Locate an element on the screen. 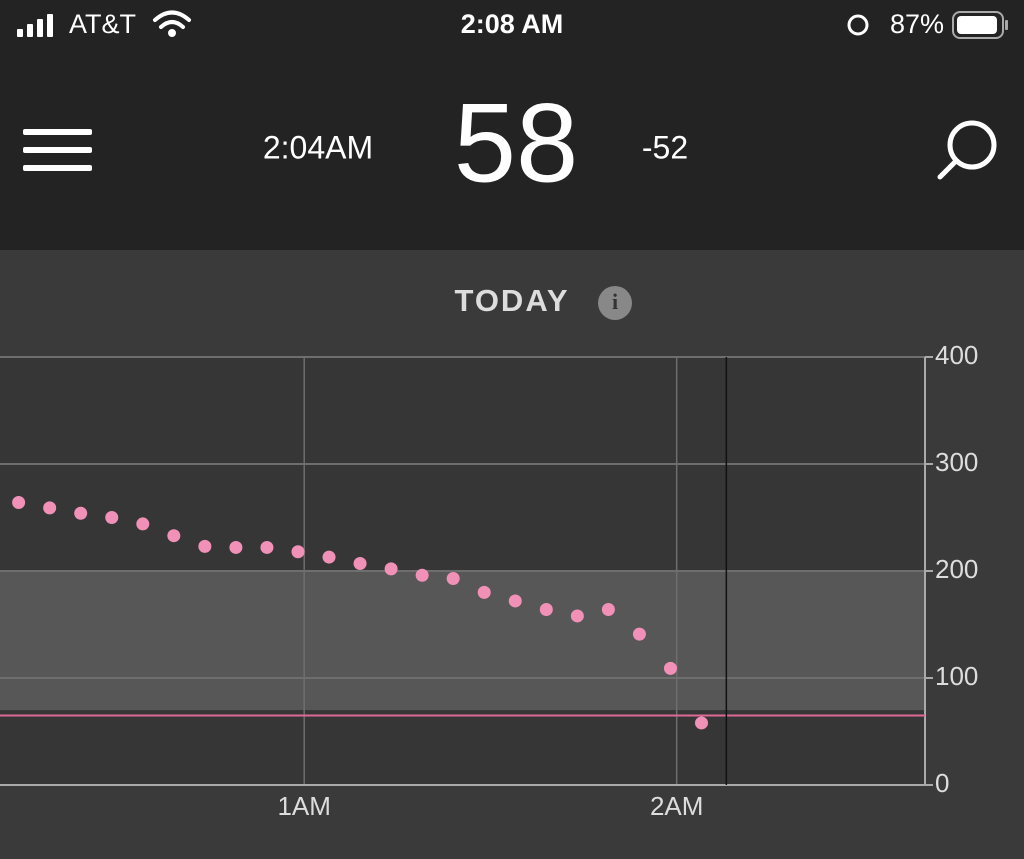 The width and height of the screenshot is (1024, 859). y-tick-label: 400 is located at coordinates (956, 355).